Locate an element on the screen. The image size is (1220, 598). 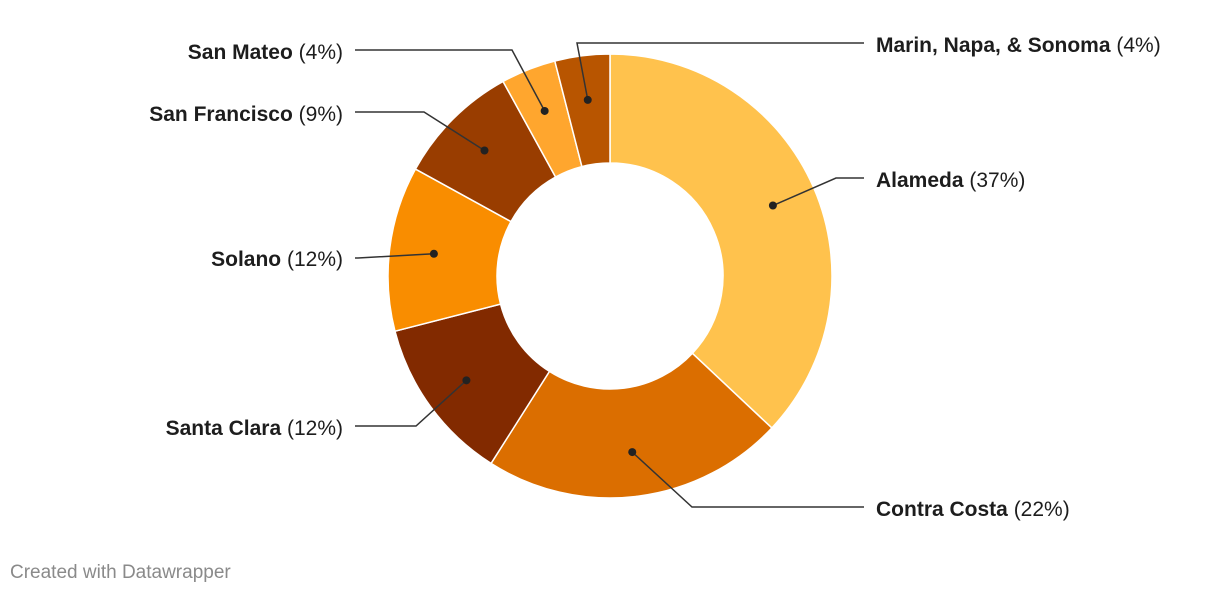
label-name-solano: Solano is located at coordinates (246, 259).